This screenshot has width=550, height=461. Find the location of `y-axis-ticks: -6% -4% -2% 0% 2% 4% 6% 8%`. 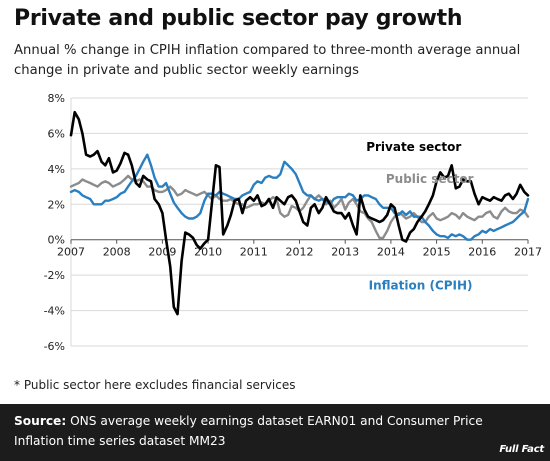

y-axis-ticks: -6% -4% -2% 0% 2% 4% 6% 8% is located at coordinates (54, 222).